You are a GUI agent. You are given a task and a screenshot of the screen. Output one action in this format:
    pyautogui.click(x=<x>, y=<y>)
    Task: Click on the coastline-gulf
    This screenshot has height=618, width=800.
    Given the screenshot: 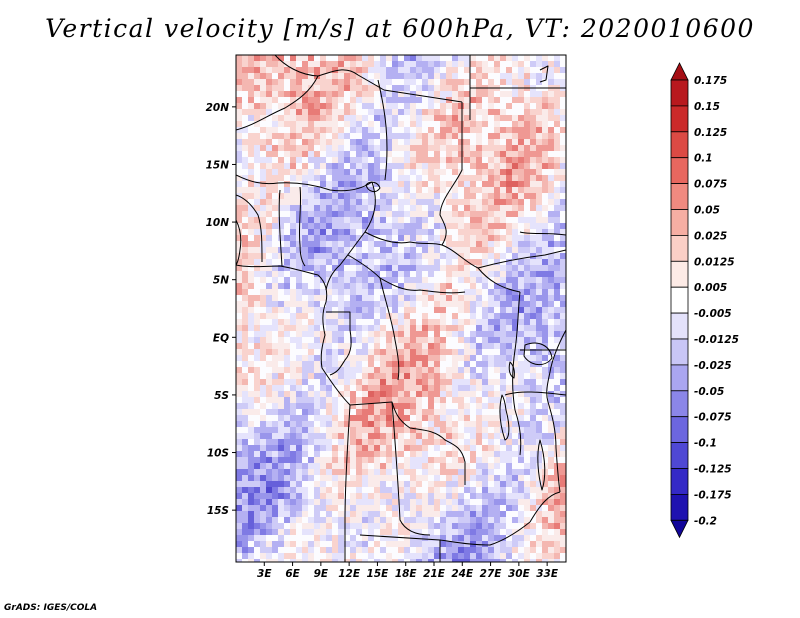 What is the action you would take?
    pyautogui.click(x=239, y=242)
    